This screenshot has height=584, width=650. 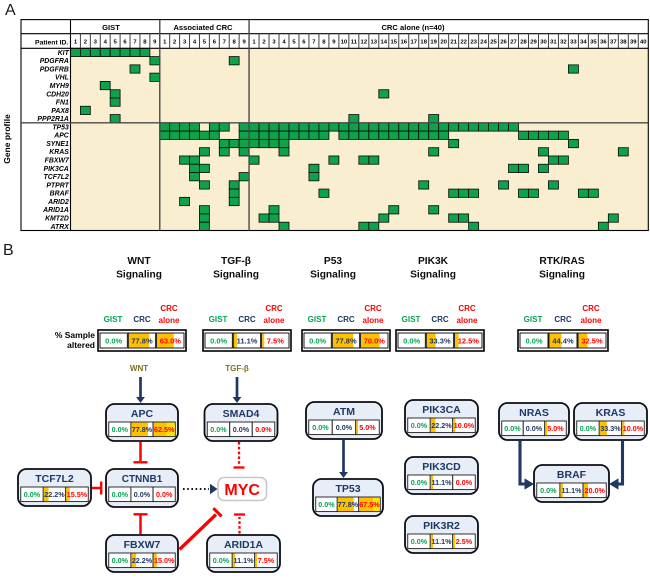 What do you see at coordinates (57, 94) in the screenshot?
I see `svg-text: CDH20` at bounding box center [57, 94].